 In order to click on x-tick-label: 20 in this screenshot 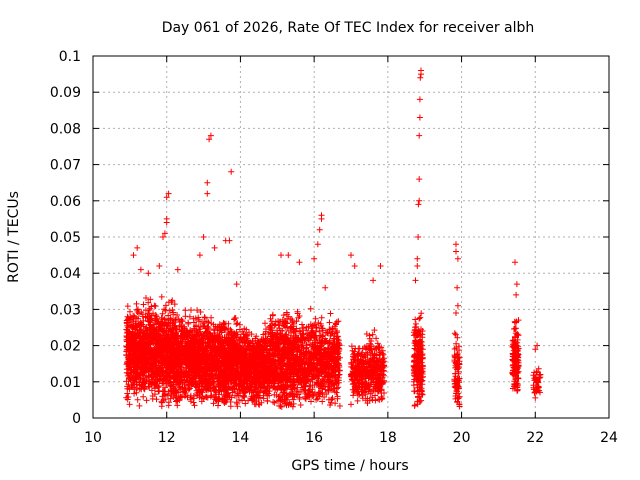, I will do `click(462, 438)`.